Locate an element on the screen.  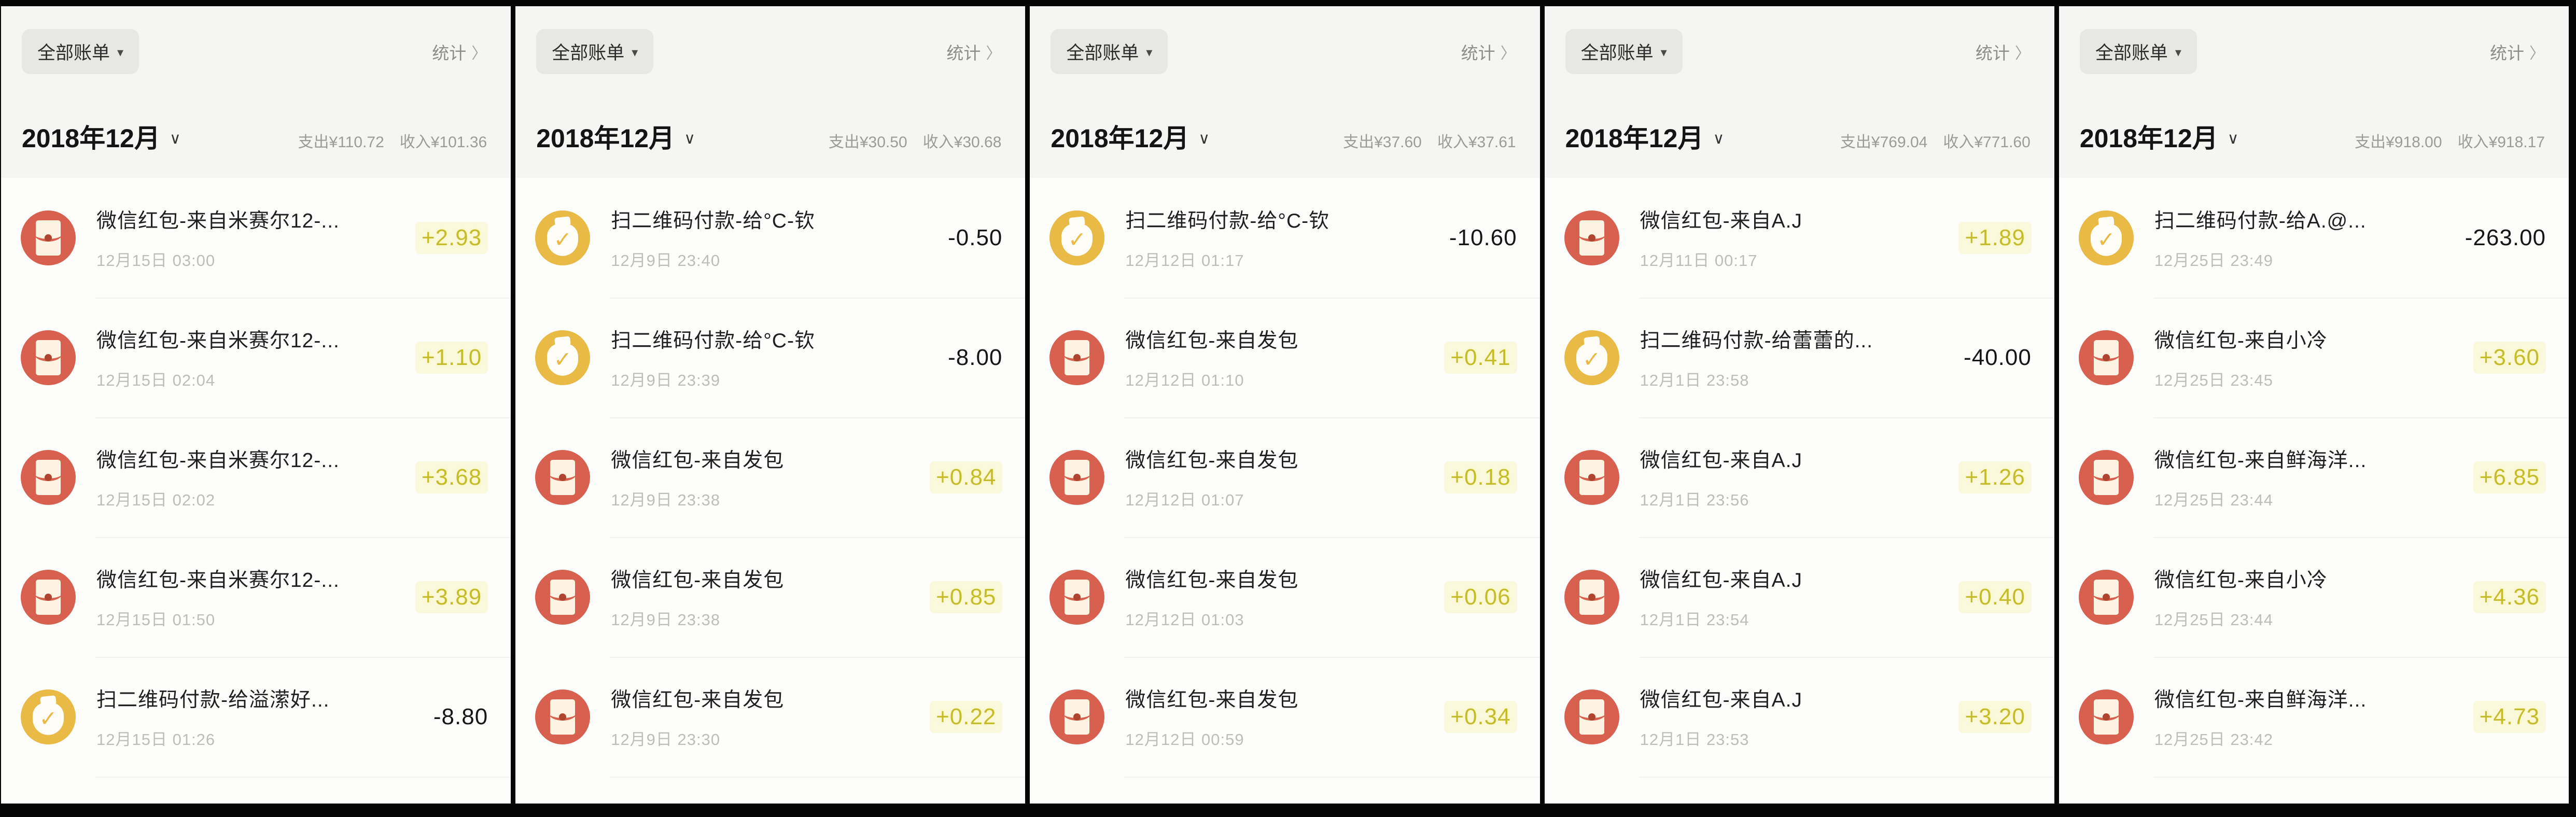
transaction-row: 微信红包-来自A.J 12月11日 00:17 +1.89 is located at coordinates (1799, 238).